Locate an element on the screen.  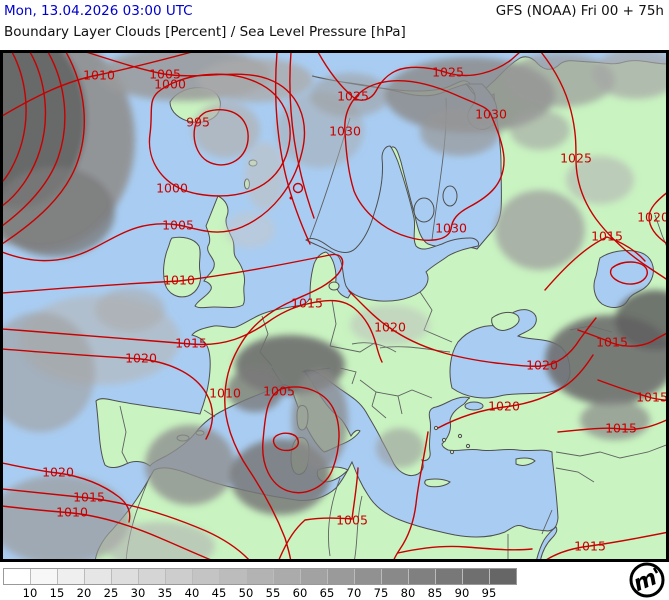
isobar-label: 995 is located at coordinates (198, 122).